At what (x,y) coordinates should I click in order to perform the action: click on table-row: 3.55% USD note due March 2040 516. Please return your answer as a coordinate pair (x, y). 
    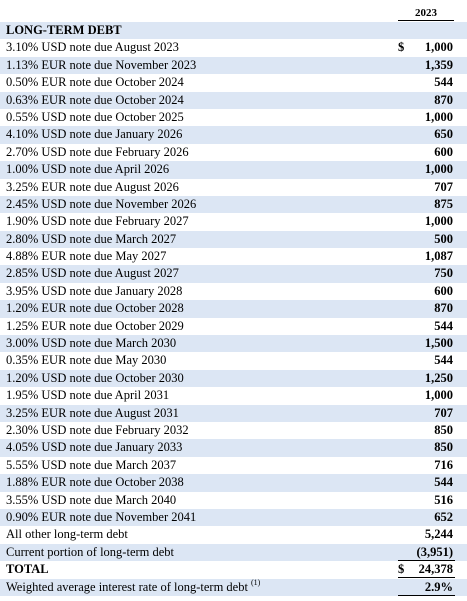
    Looking at the image, I should click on (233, 500).